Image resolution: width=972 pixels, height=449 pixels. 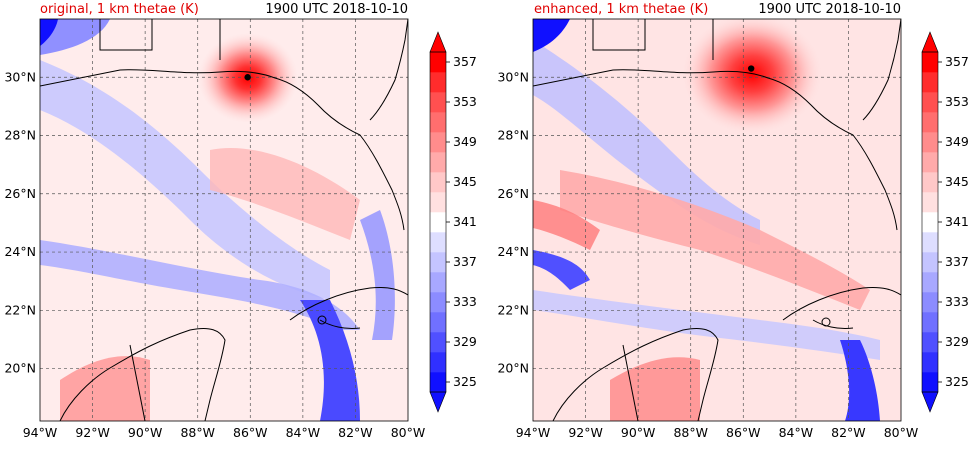 I want to click on warm-east-gulf, so click(x=285, y=194).